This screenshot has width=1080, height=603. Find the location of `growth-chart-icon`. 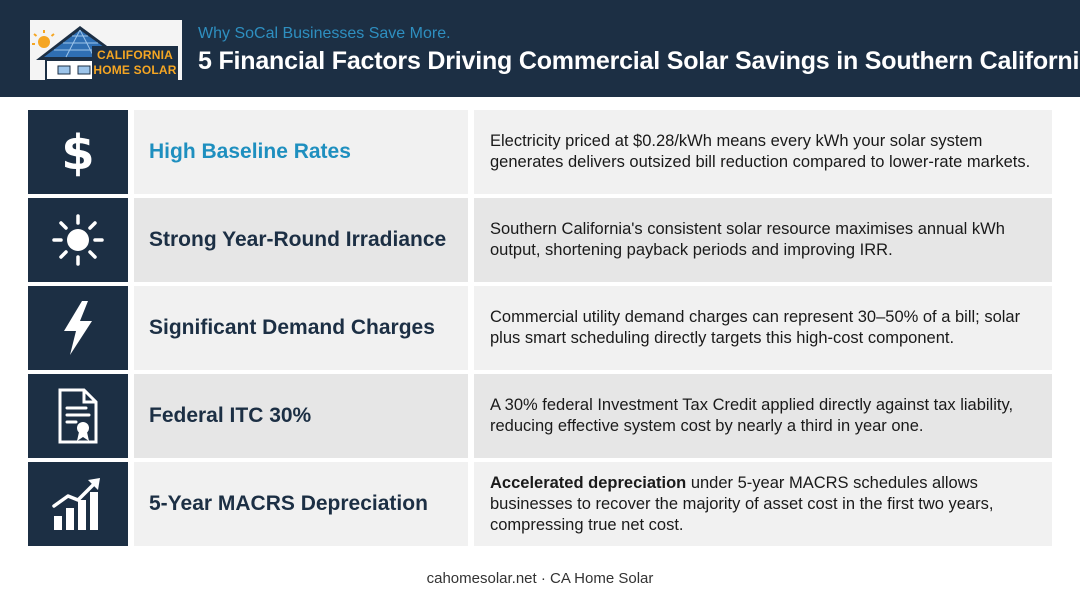

growth-chart-icon is located at coordinates (76, 504).